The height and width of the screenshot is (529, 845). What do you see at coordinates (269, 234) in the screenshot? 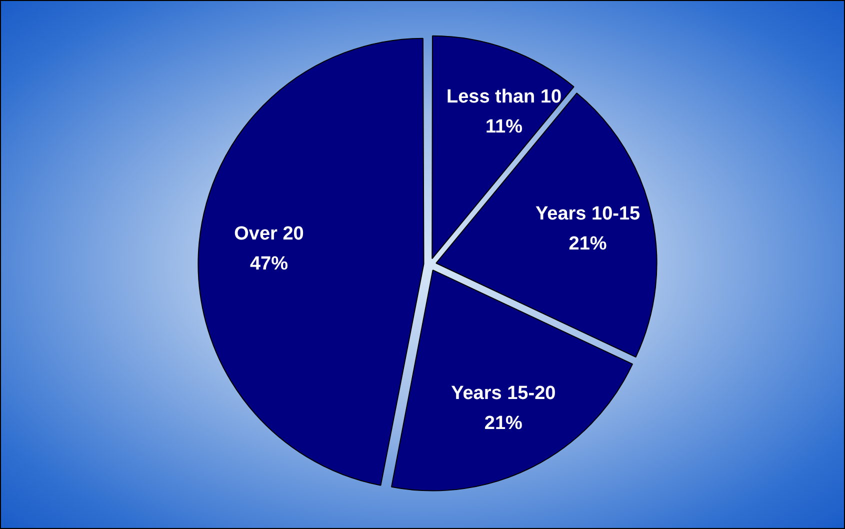
I see `slice-label: Over 20` at bounding box center [269, 234].